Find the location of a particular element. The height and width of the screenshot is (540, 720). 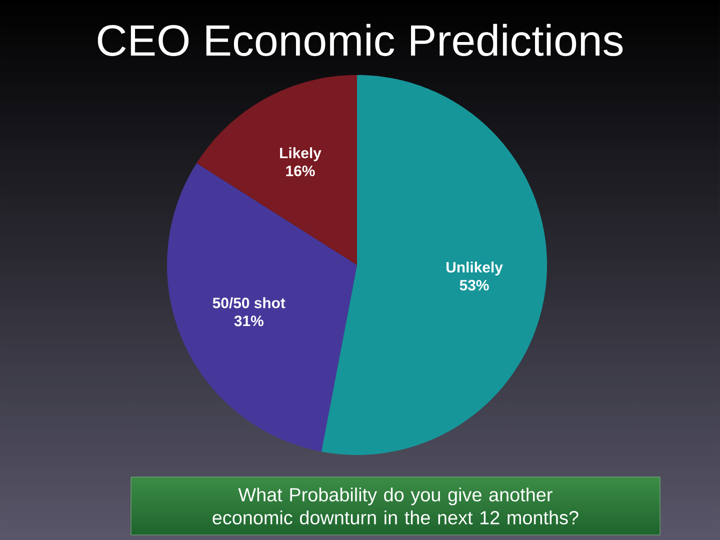

slice-label: 50/50 shot is located at coordinates (249, 302).